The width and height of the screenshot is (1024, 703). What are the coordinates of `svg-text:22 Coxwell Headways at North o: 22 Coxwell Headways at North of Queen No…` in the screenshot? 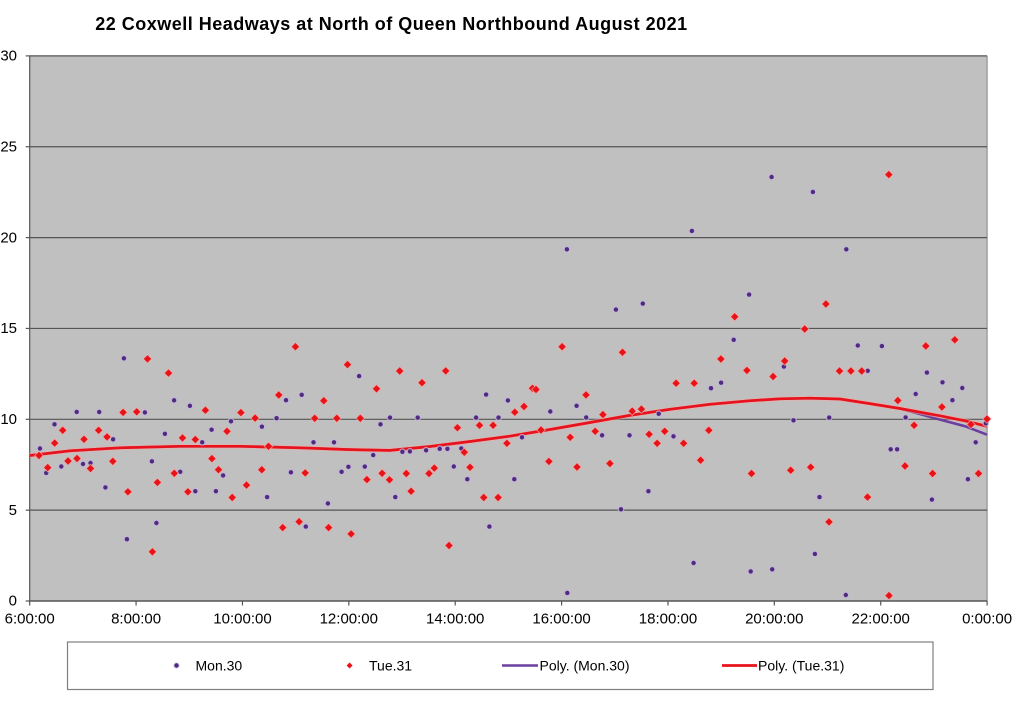 It's located at (391, 24).